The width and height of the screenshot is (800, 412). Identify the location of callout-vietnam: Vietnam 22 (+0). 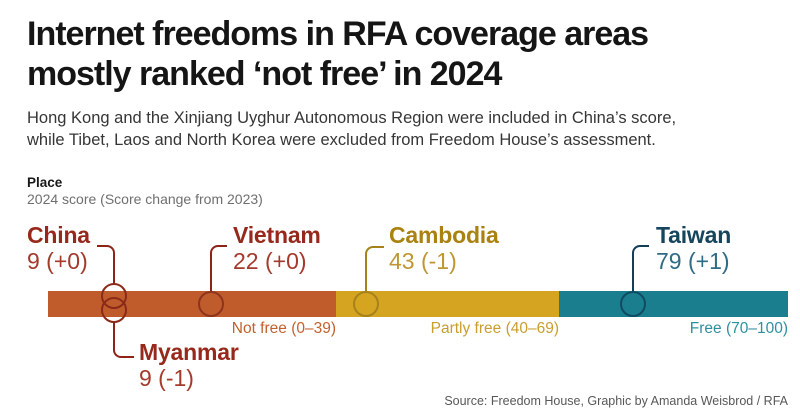
(277, 248).